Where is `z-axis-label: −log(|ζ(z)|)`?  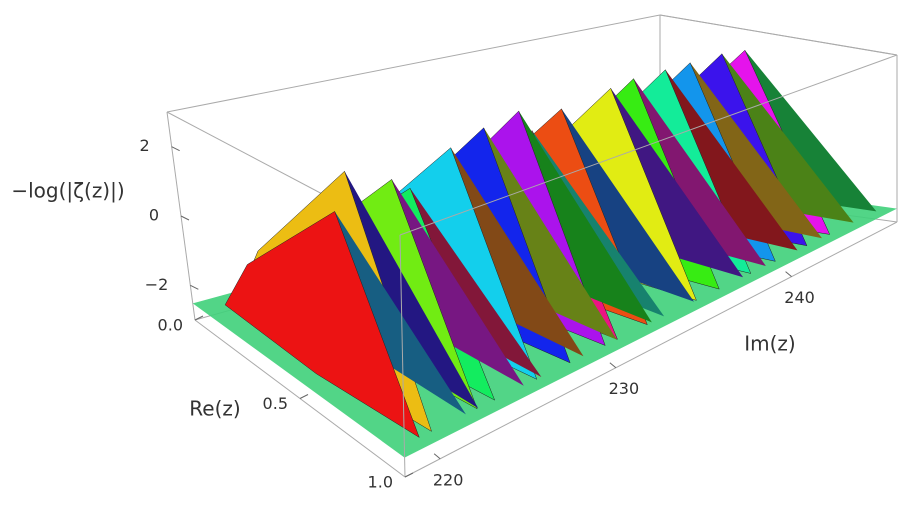 z-axis-label: −log(|ζ(z)|) is located at coordinates (67, 191).